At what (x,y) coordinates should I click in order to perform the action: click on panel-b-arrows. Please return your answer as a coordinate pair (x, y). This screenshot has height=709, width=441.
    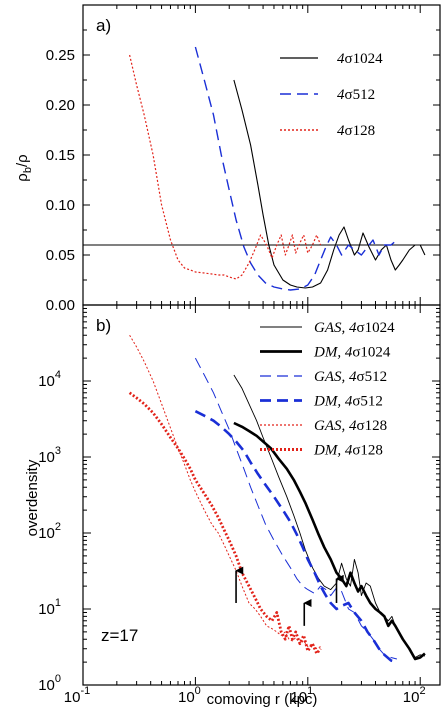
    Looking at the image, I should click on (289, 596).